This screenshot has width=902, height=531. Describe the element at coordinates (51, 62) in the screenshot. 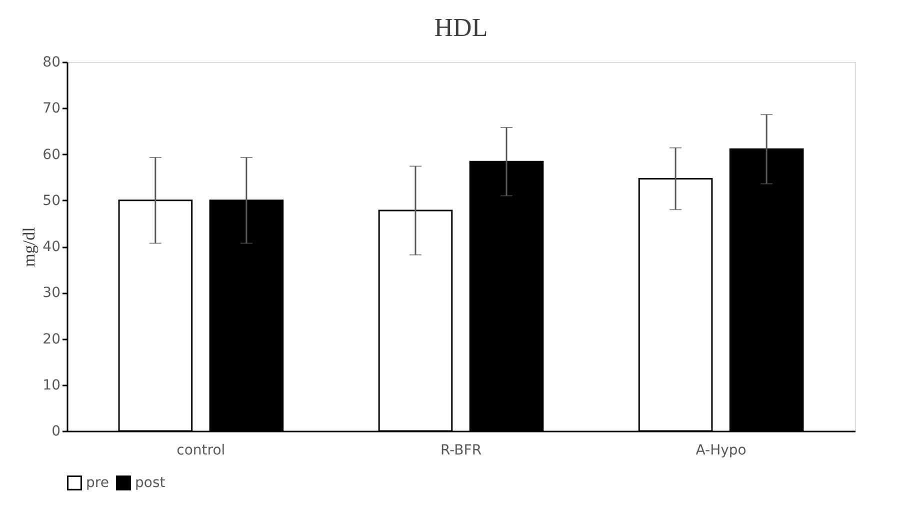

I see `y-tick-label: 80` at that location.